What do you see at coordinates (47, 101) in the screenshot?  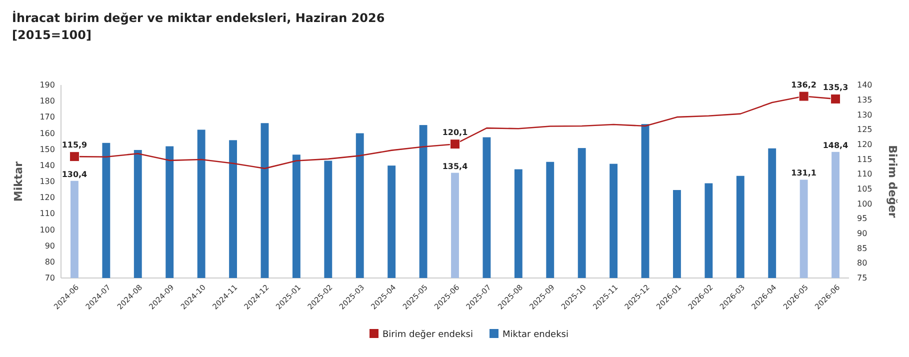 I see `y-tick-label: 180` at bounding box center [47, 101].